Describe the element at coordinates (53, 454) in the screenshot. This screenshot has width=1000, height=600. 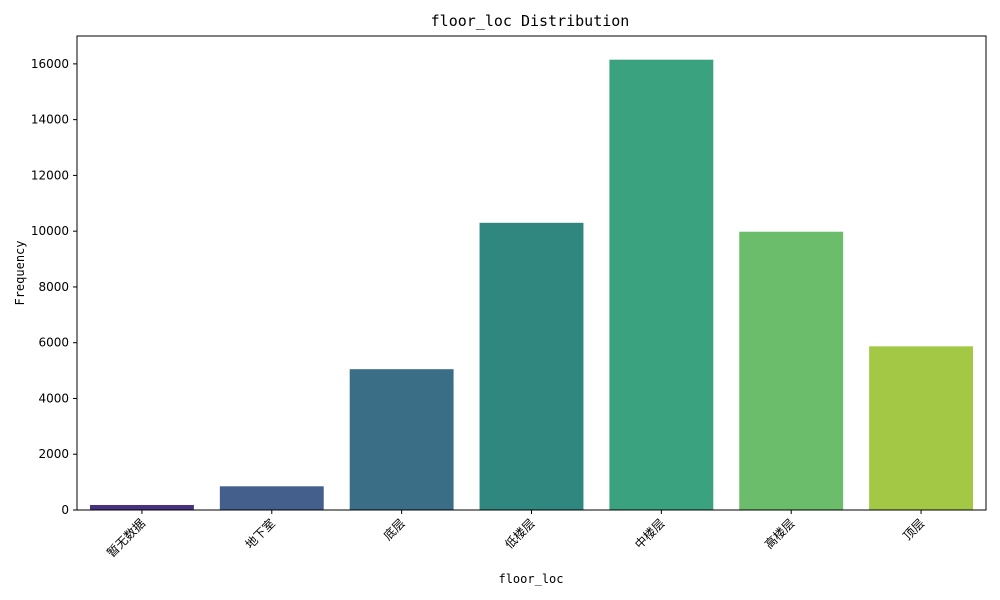
I see `y-tick-label-1: 2000` at that location.